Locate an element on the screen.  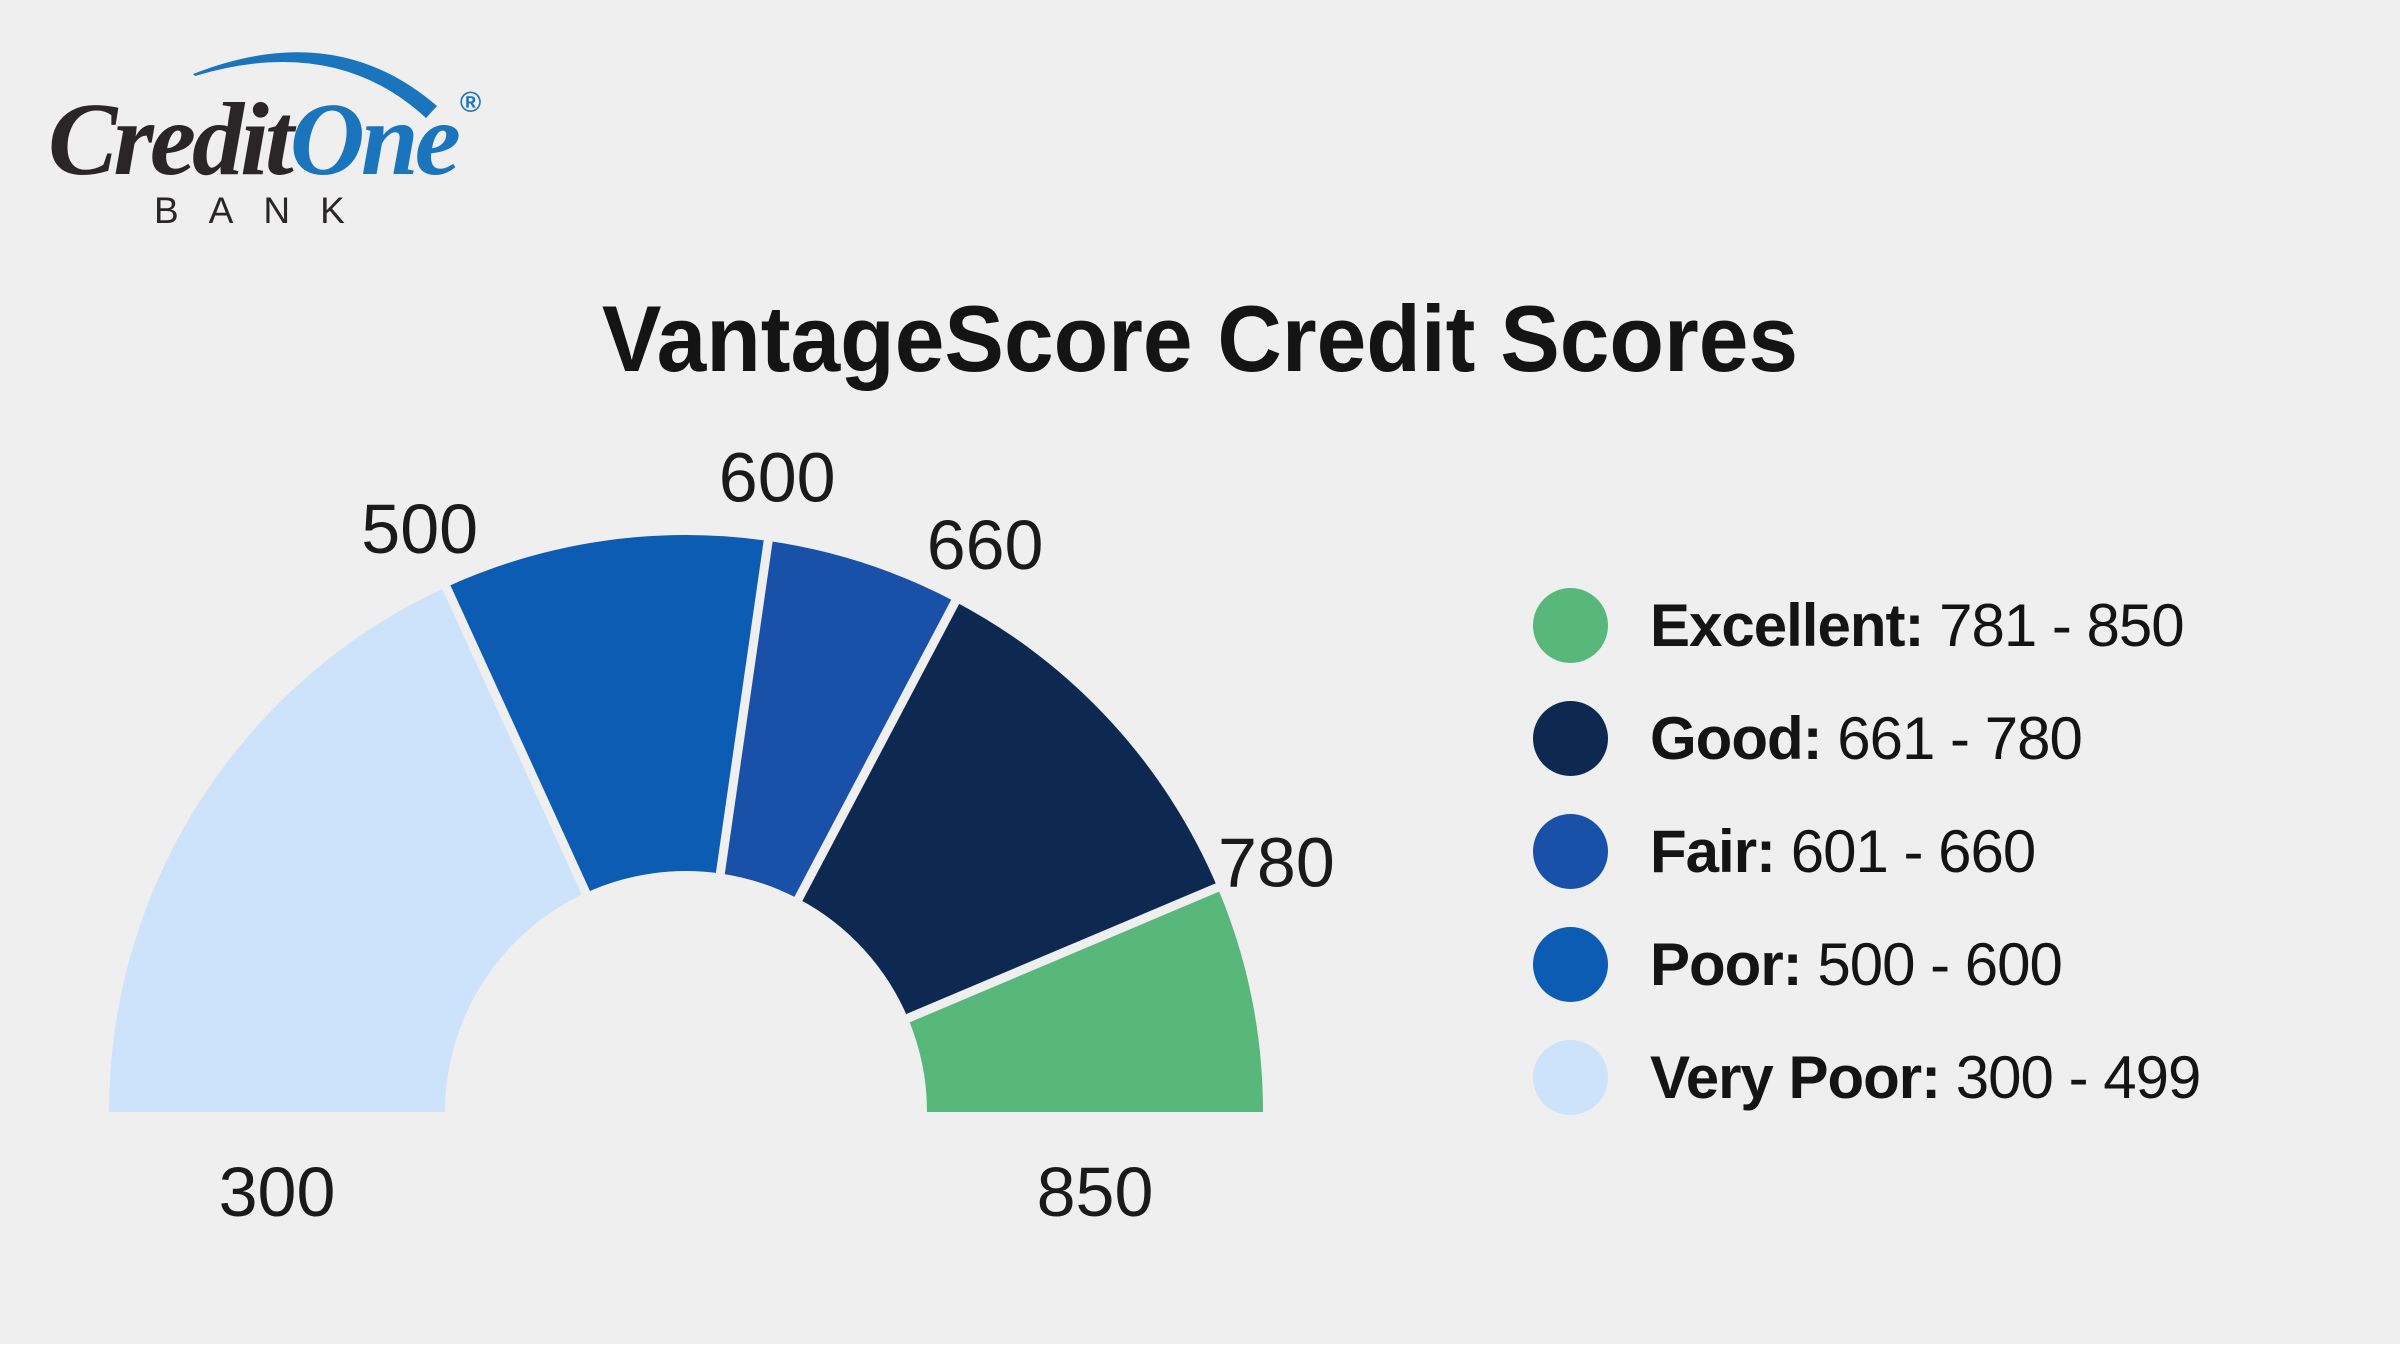
legend-item: Very Poor: 300 - 499 is located at coordinates (1867, 1077).